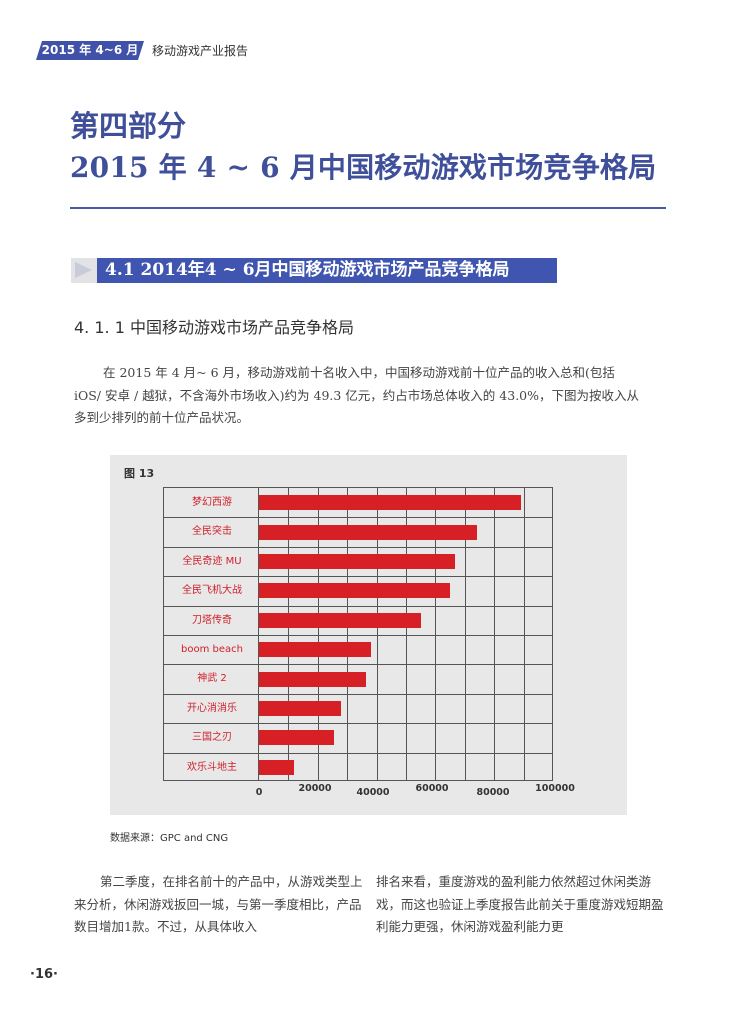 The height and width of the screenshot is (1024, 755). Describe the element at coordinates (212, 502) in the screenshot. I see `category-label: 梦幻西游` at that location.